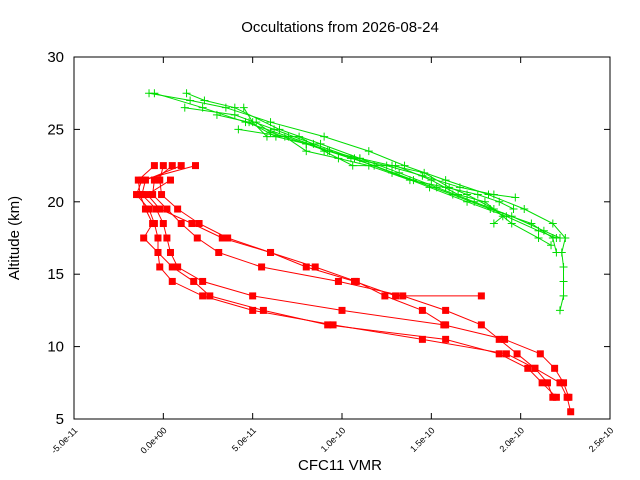  What do you see at coordinates (511, 439) in the screenshot?
I see `x-tick-label: 2.0e-10` at bounding box center [511, 439].